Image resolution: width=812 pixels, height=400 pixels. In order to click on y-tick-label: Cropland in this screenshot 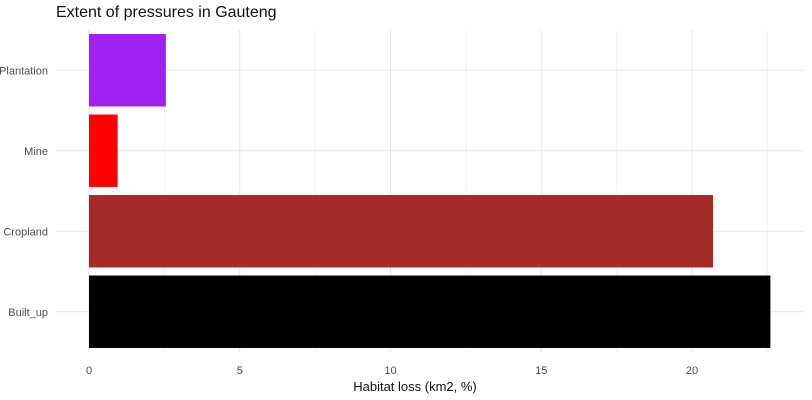, I will do `click(25, 232)`.